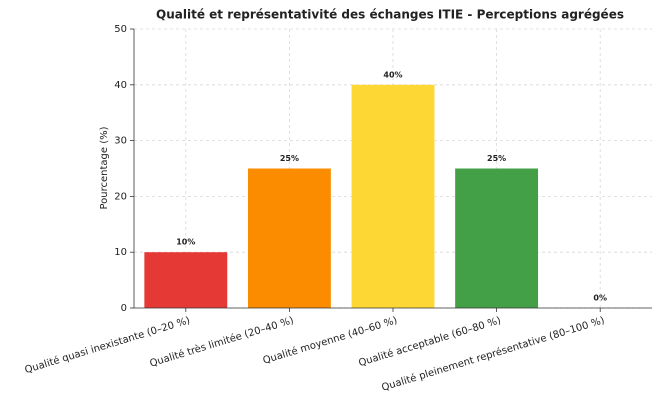  Describe the element at coordinates (120, 196) in the screenshot. I see `y-tick-label: 20` at that location.